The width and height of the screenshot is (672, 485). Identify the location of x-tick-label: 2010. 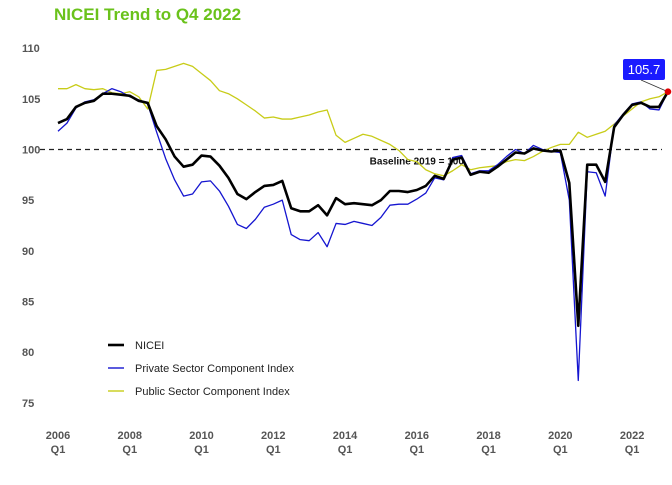
(201, 436).